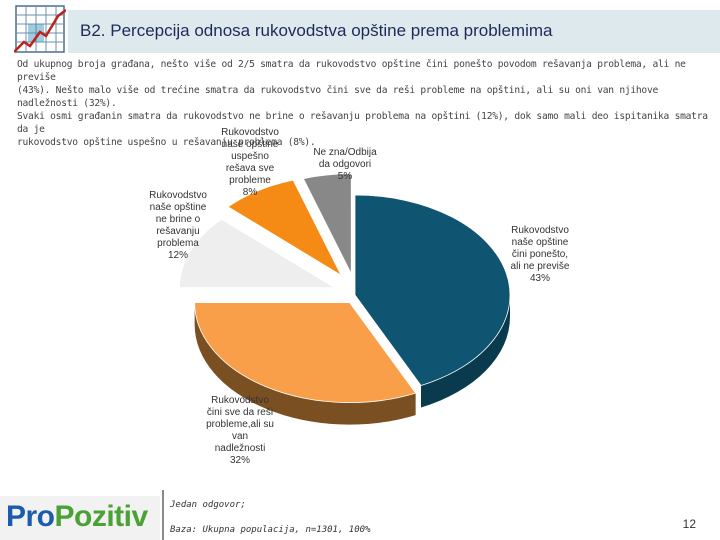 The width and height of the screenshot is (720, 540). I want to click on slice-label-line: da odgovori, so click(345, 164).